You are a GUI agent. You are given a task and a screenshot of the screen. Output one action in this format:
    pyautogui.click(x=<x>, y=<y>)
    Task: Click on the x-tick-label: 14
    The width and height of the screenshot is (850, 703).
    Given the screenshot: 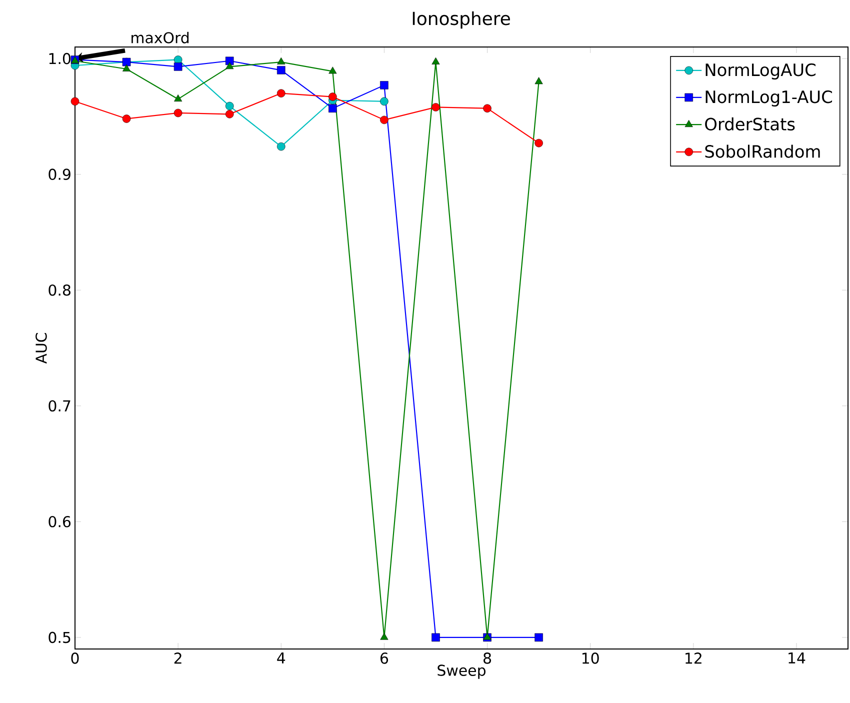 What is the action you would take?
    pyautogui.click(x=797, y=658)
    